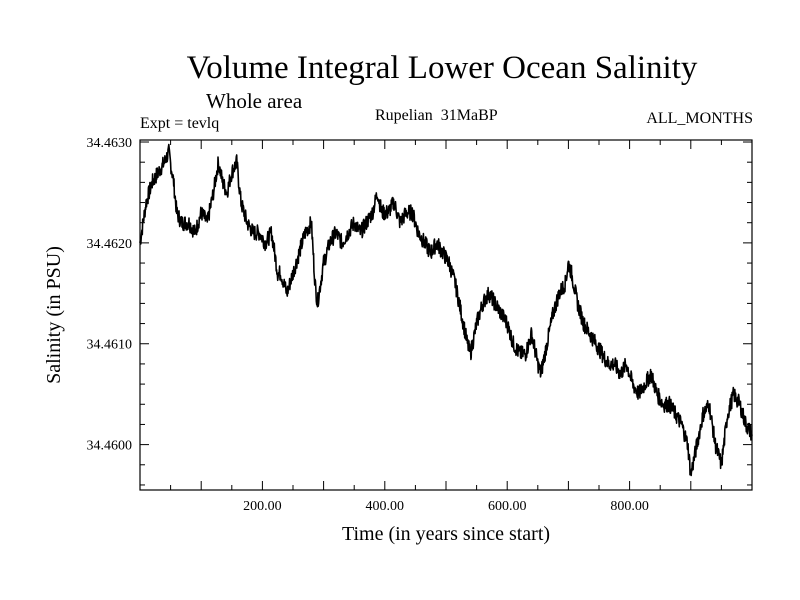 This screenshot has height=600, width=800. I want to click on experiment-label: Expt = tevlq, so click(180, 123).